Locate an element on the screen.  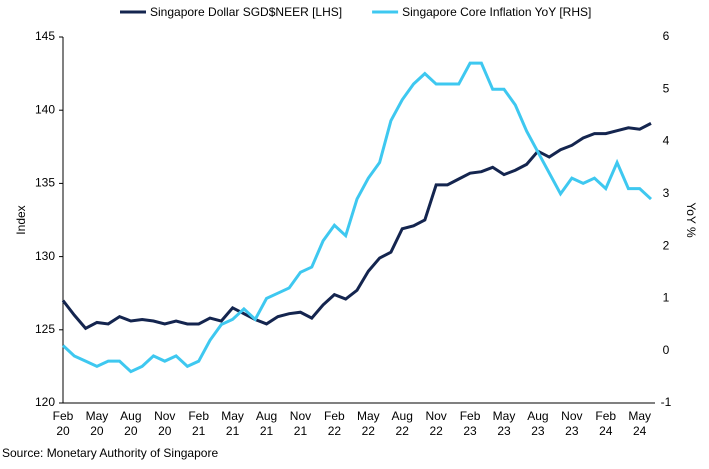
x-tick-label: May 20 is located at coordinates (97, 423).